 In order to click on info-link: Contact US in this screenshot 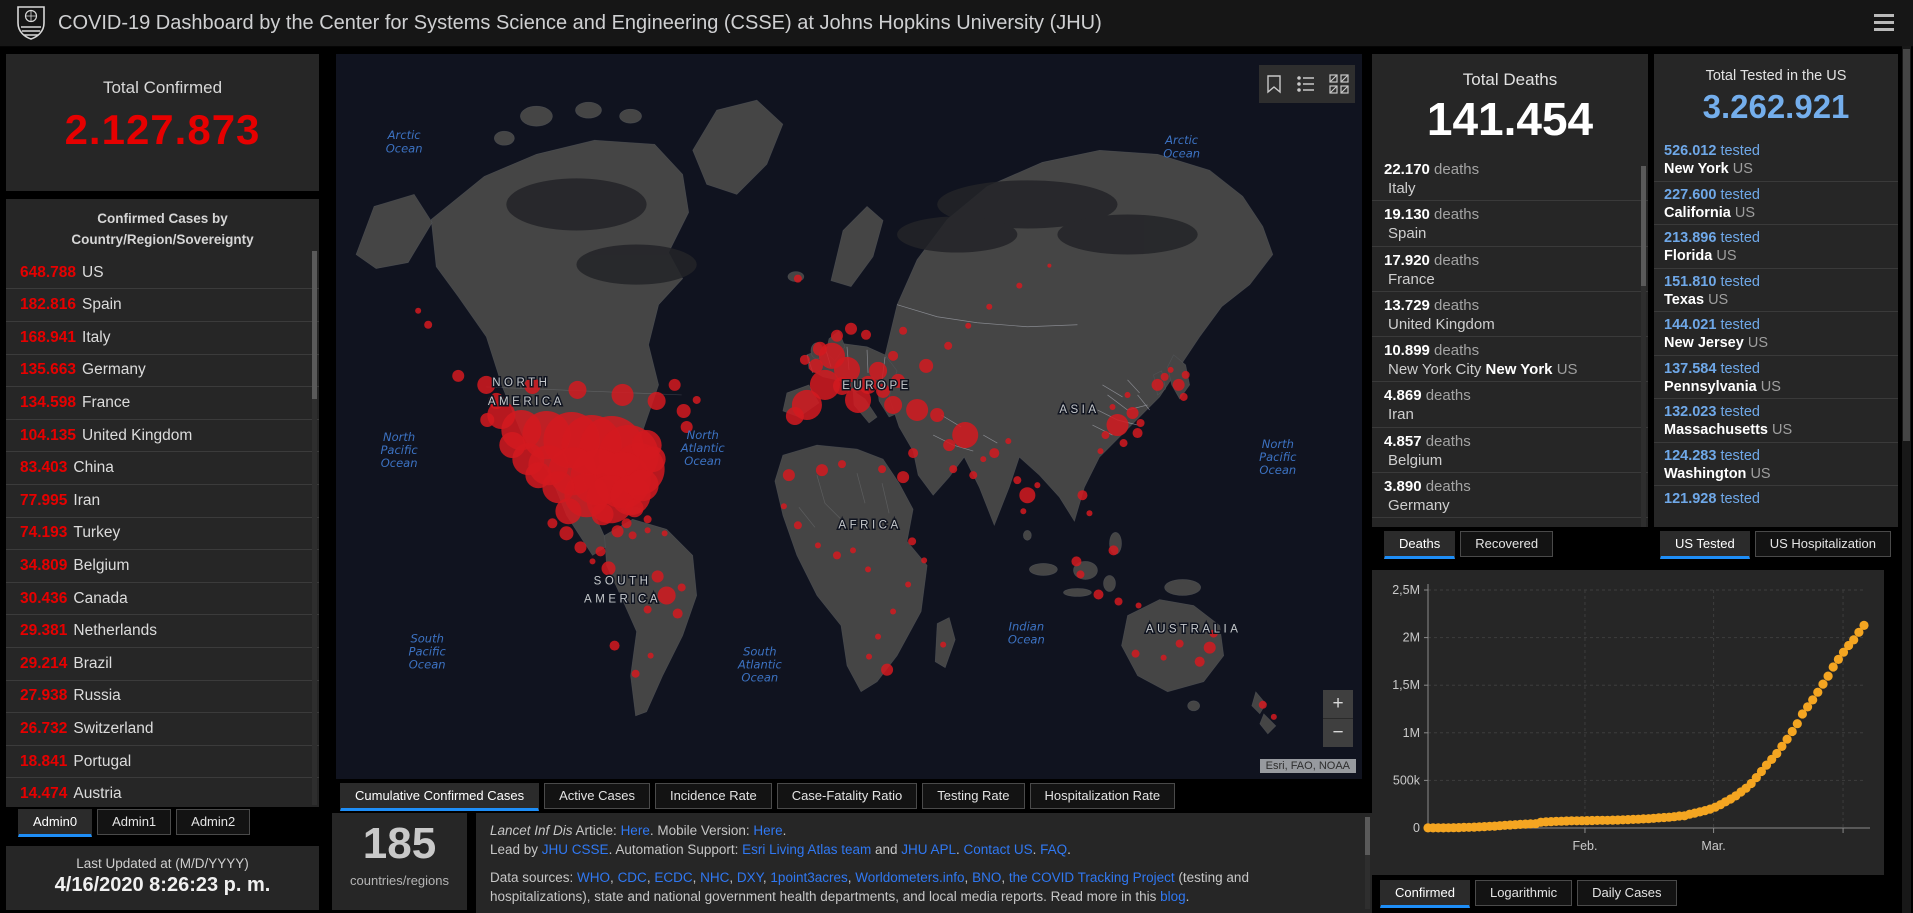, I will do `click(998, 849)`.